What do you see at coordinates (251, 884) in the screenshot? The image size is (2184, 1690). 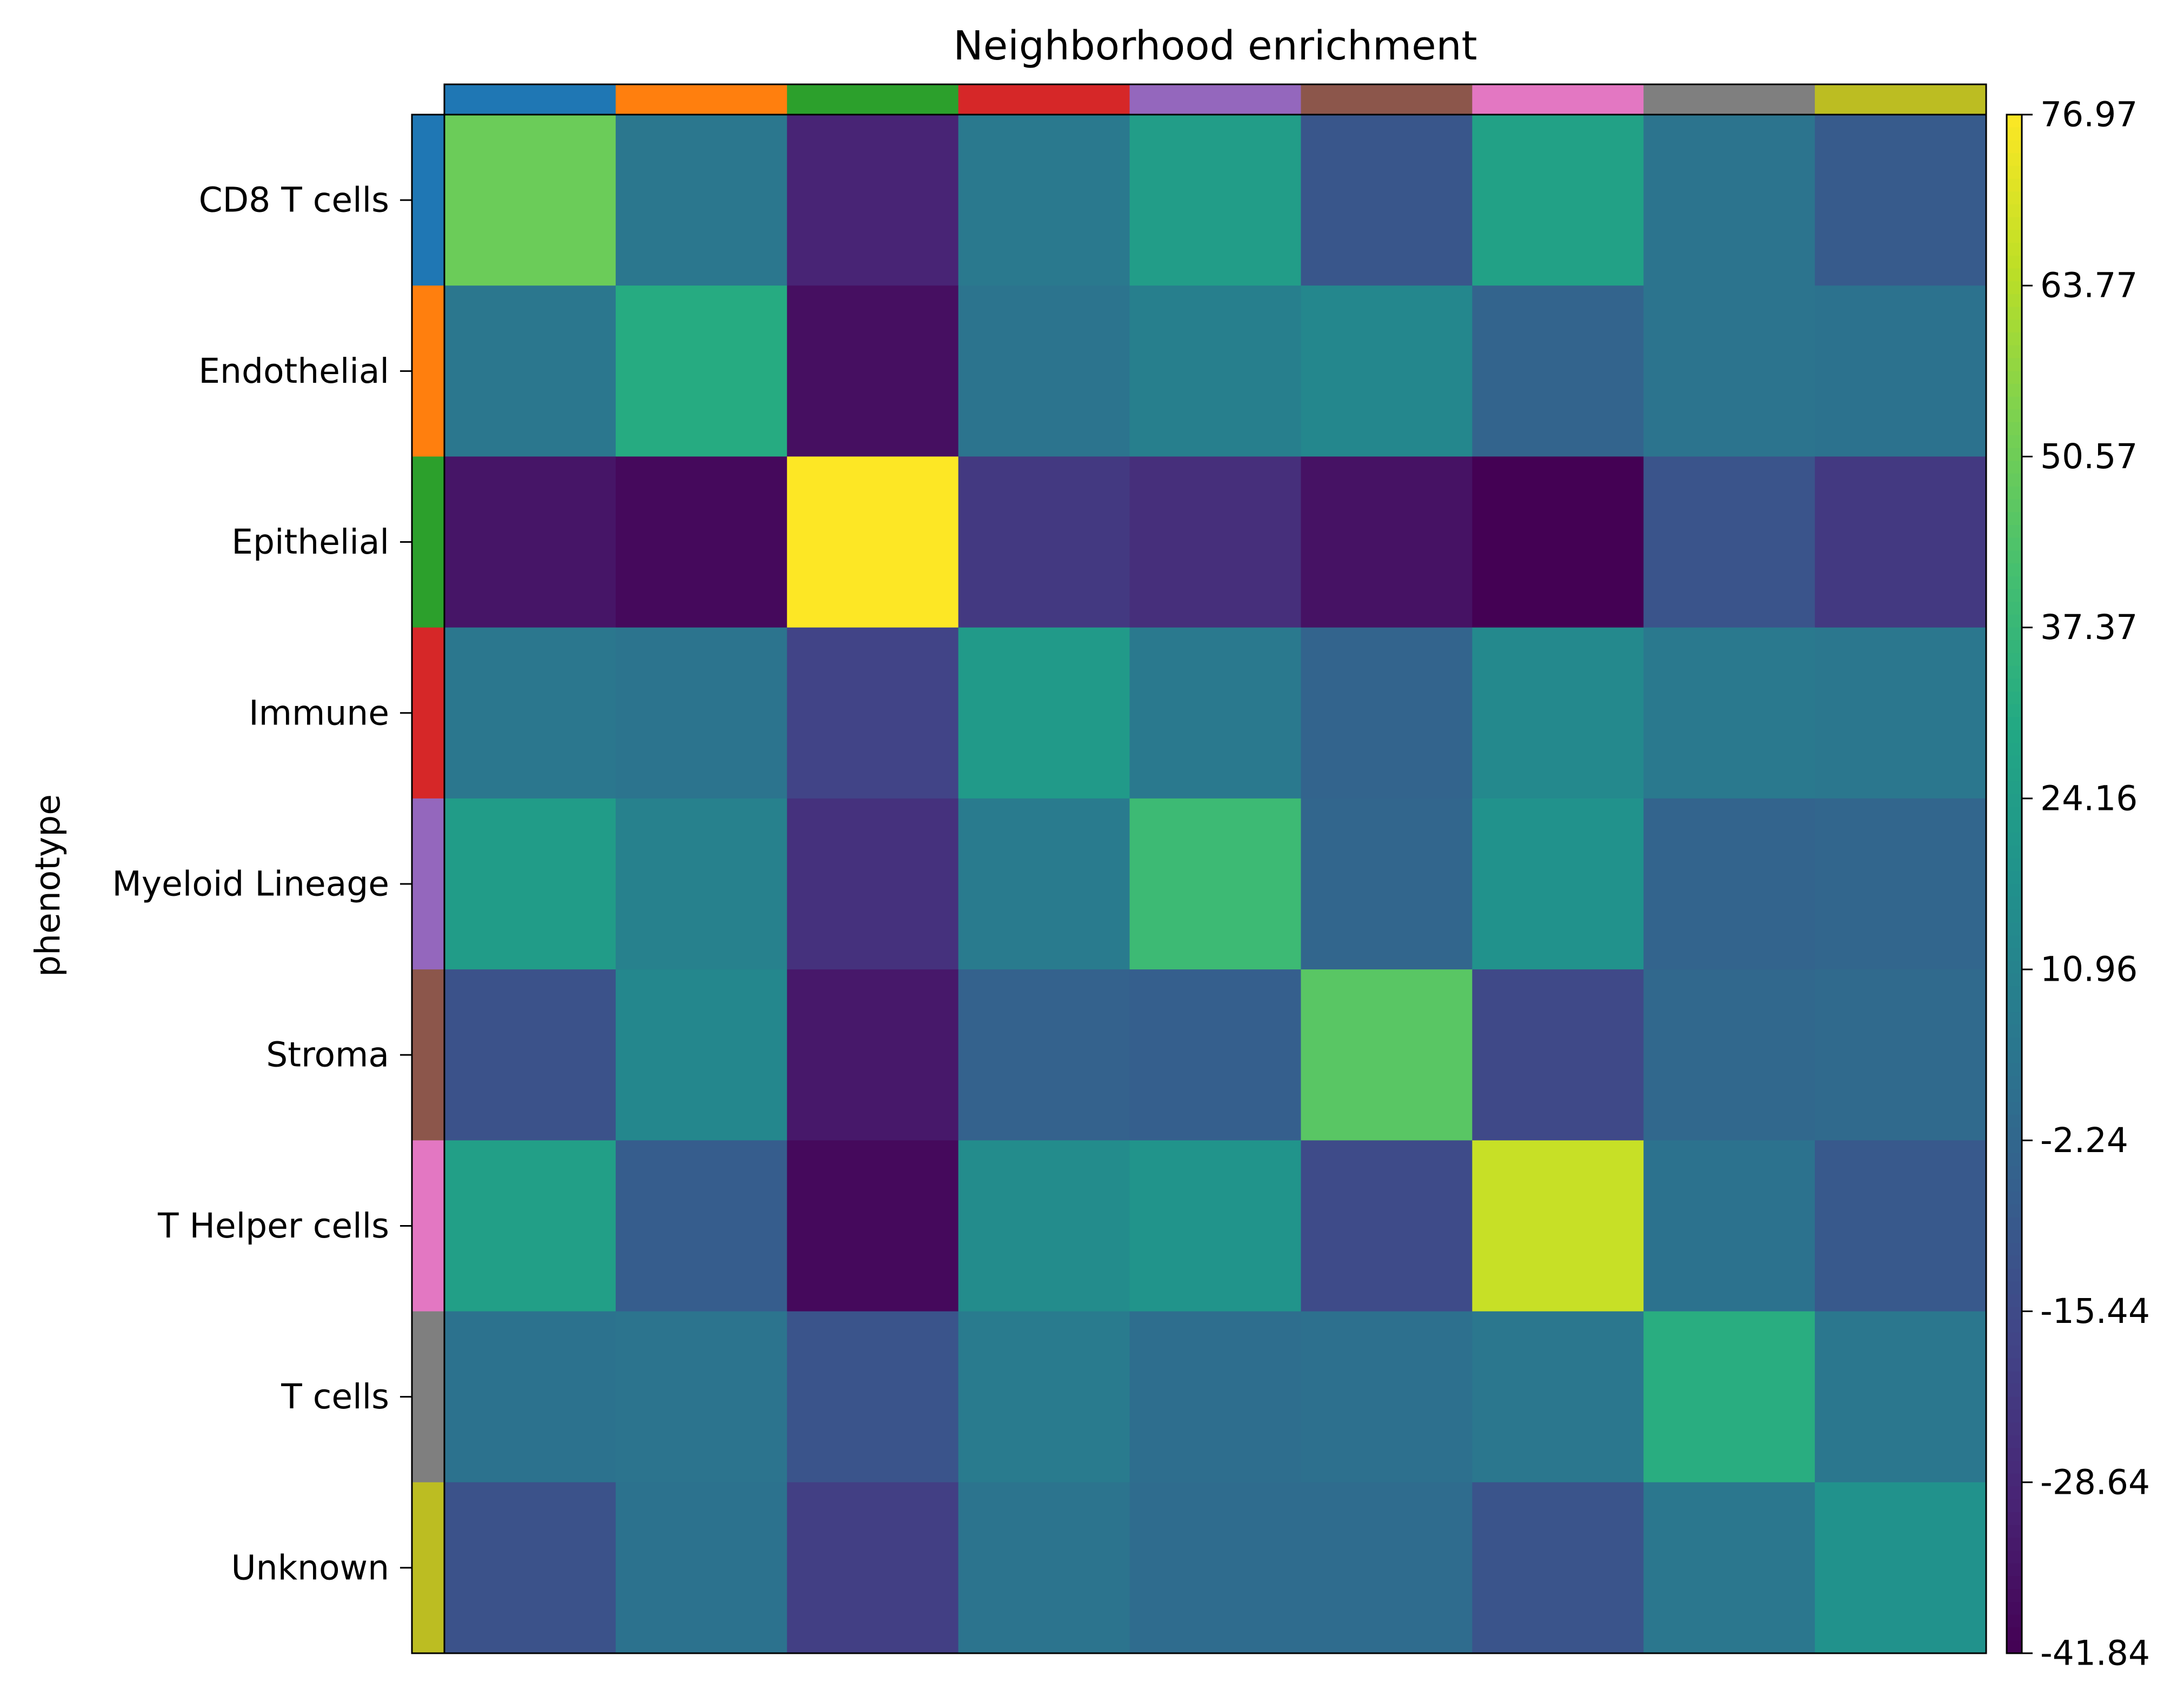 I see `row-label: Myeloid Lineage` at bounding box center [251, 884].